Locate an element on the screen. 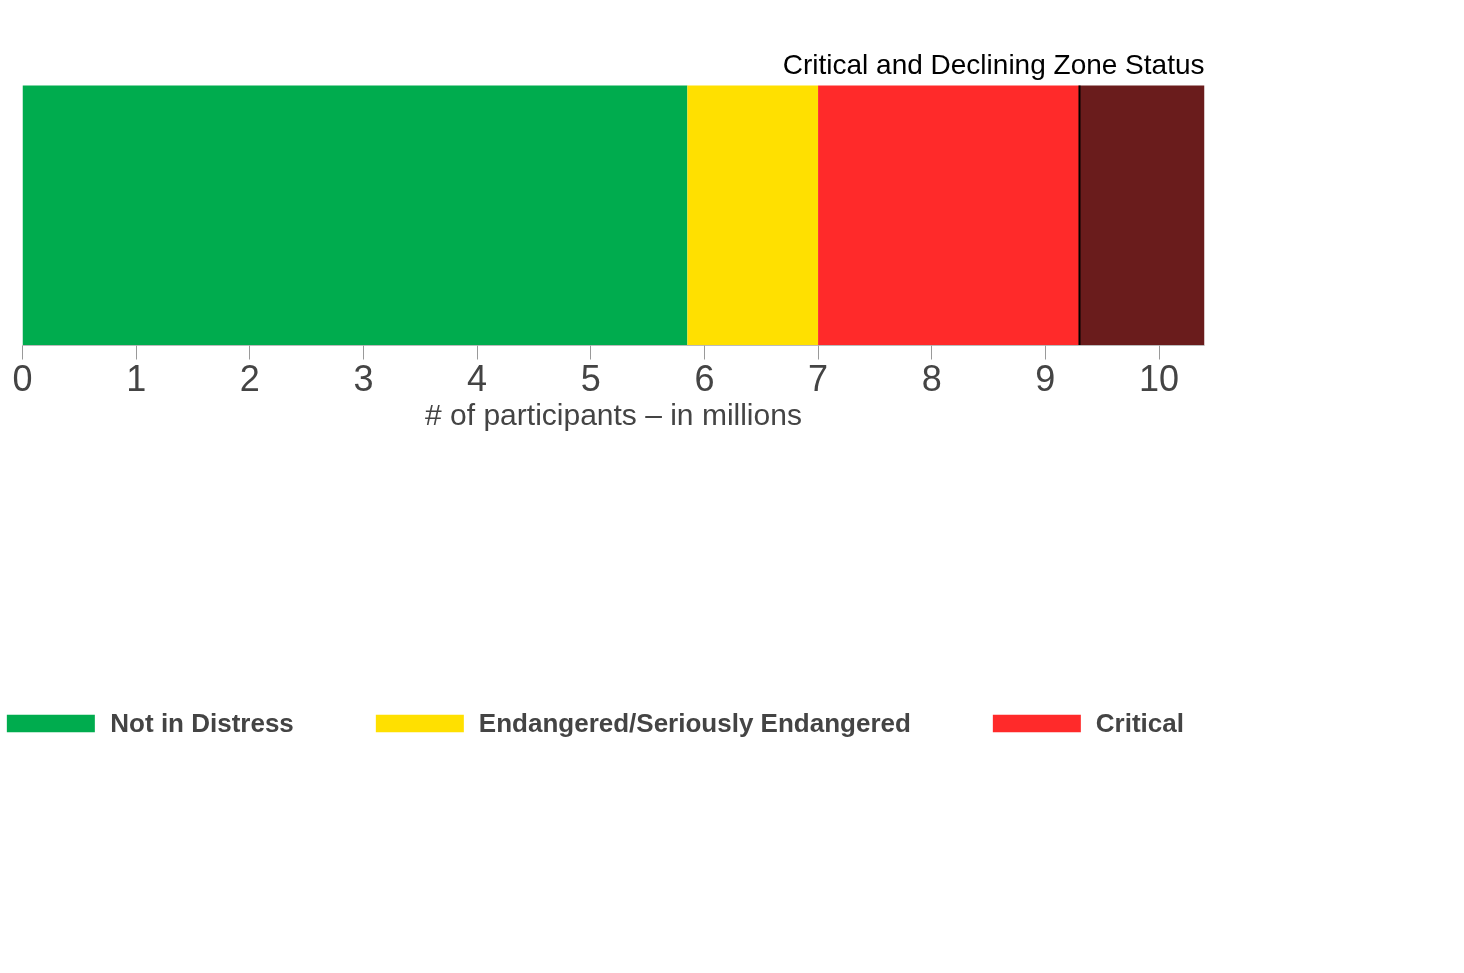 The image size is (1464, 973). x-tick-label: 9 is located at coordinates (1045, 378).